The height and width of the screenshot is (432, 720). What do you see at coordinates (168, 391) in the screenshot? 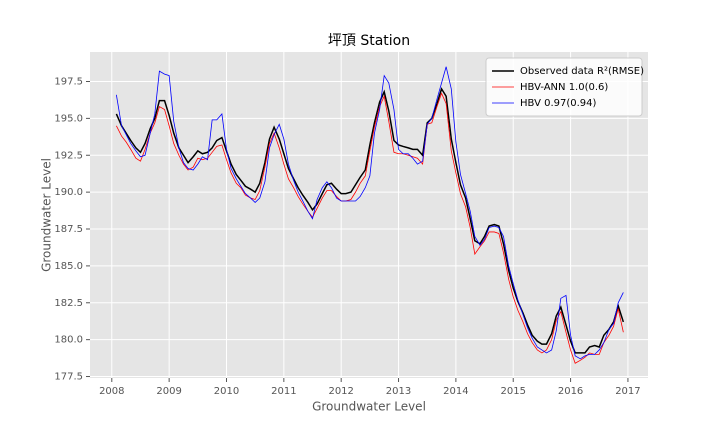
I see `x-tick-label: 2009` at bounding box center [168, 391].